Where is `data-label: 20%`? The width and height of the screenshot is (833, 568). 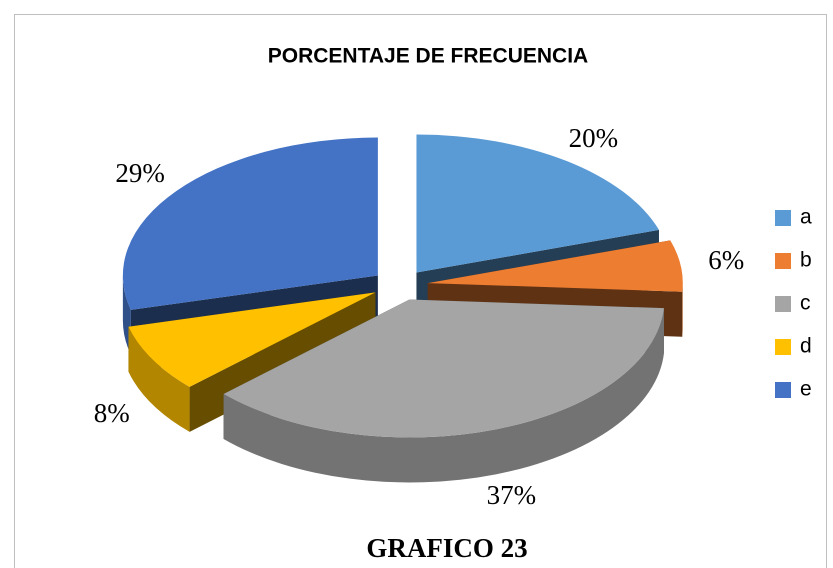
data-label: 20% is located at coordinates (594, 138).